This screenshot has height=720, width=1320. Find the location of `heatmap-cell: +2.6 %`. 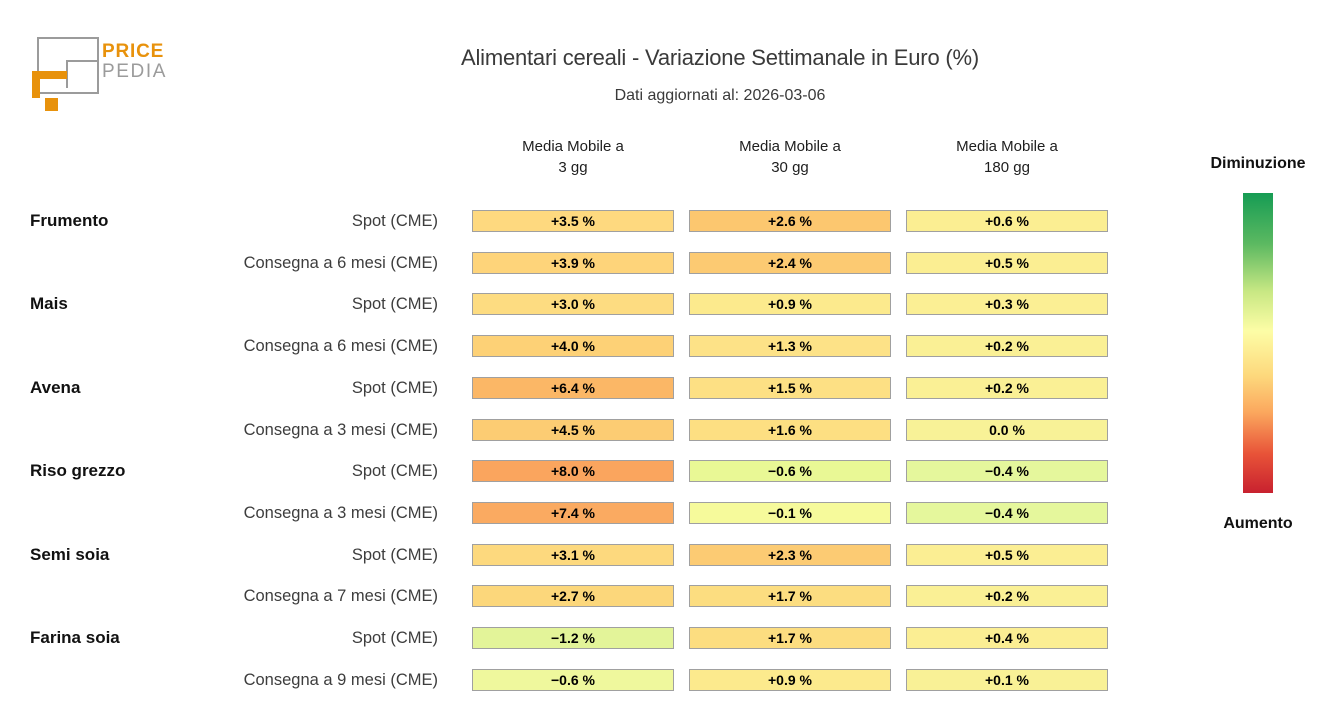

heatmap-cell: +2.6 % is located at coordinates (790, 221).